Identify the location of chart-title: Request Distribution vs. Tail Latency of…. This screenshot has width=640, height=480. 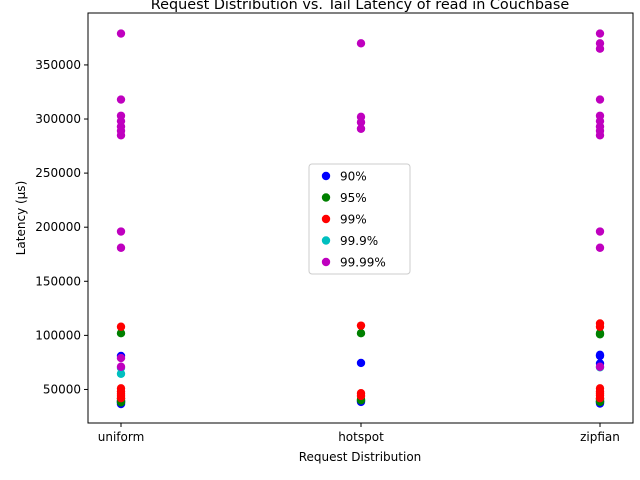
(360, 6).